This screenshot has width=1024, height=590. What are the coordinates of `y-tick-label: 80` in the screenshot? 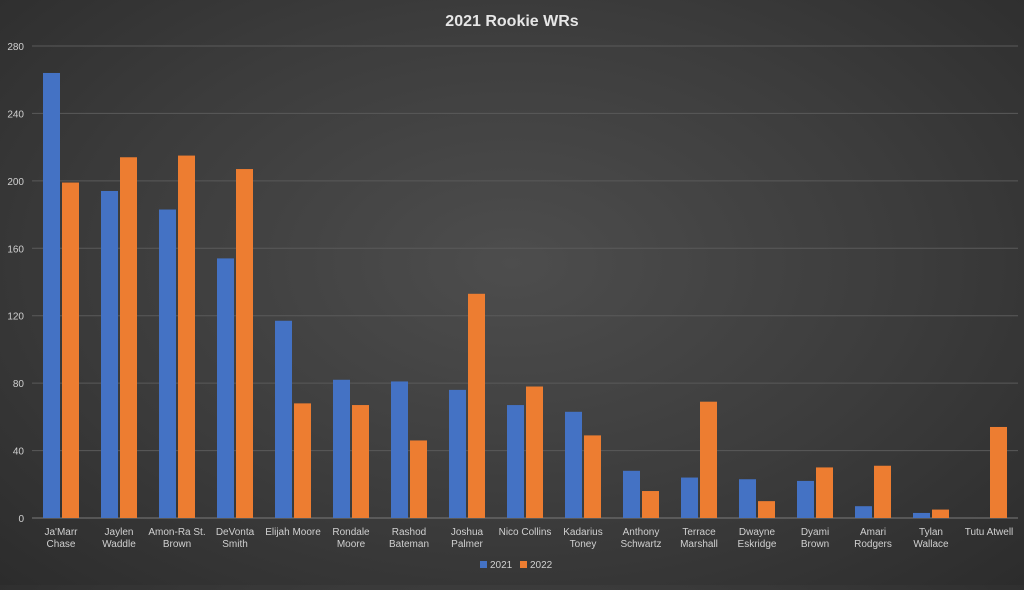 It's located at (19, 384).